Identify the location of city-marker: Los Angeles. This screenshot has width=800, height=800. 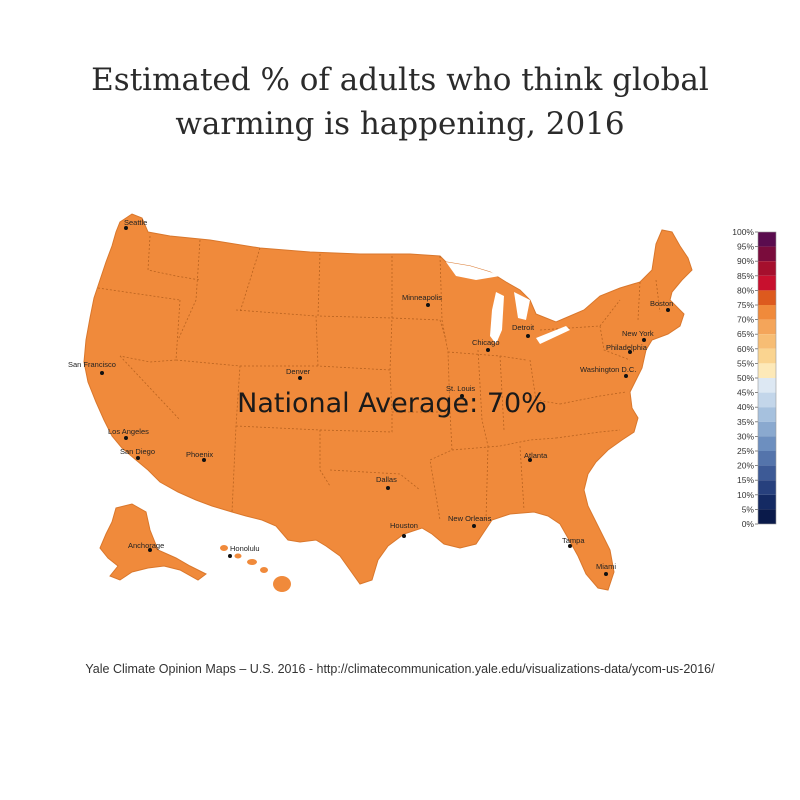
(128, 433).